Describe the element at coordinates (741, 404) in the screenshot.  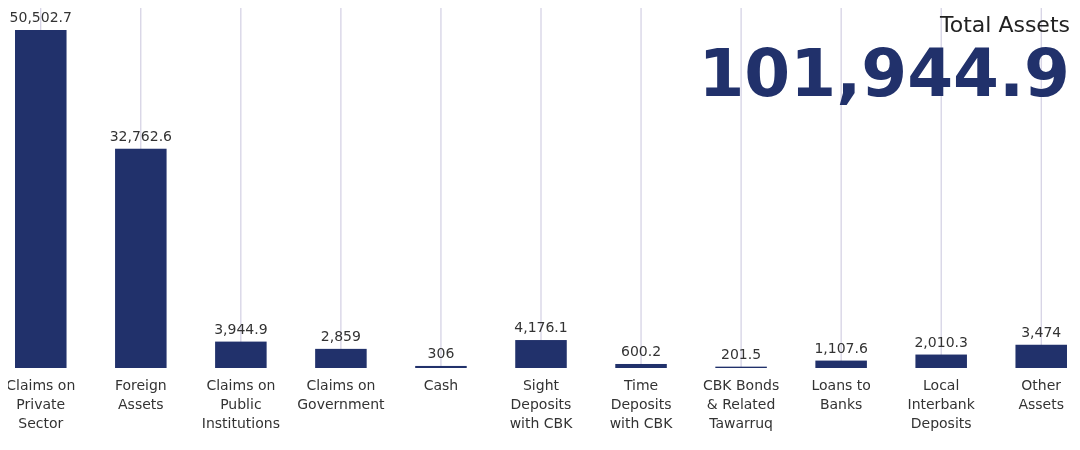
I see `x-tick-label: CBK Bonds & Related Tawarruq` at that location.